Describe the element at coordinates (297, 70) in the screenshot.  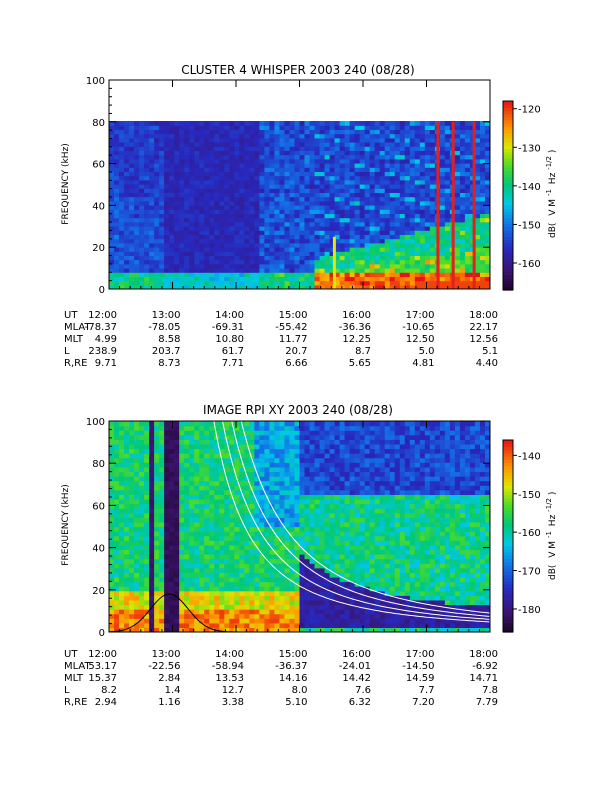
I see `panel1-title: CLUSTER 4 WHISPER 2003 240 (08/28)` at that location.